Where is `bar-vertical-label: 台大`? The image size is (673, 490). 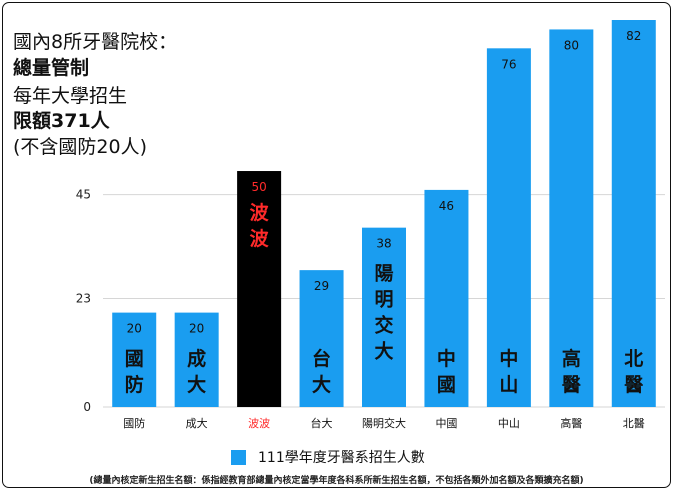
bar-vertical-label: 台大 is located at coordinates (321, 371).